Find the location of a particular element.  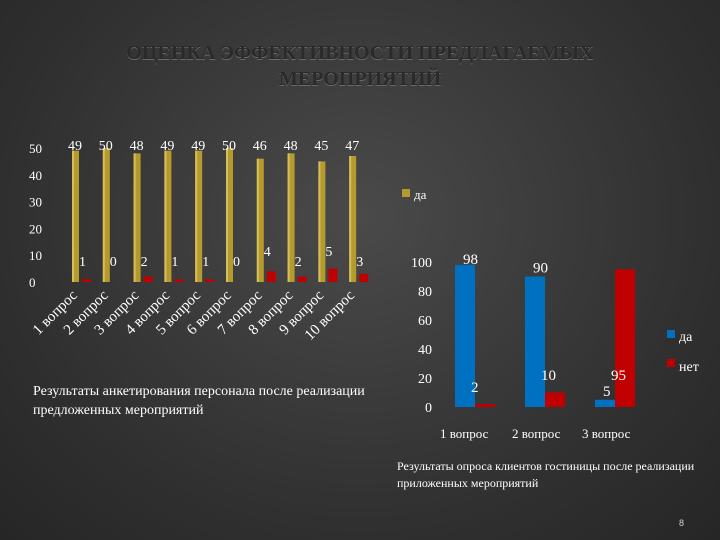

right-category-label: 3 вопрос is located at coordinates (606, 433).